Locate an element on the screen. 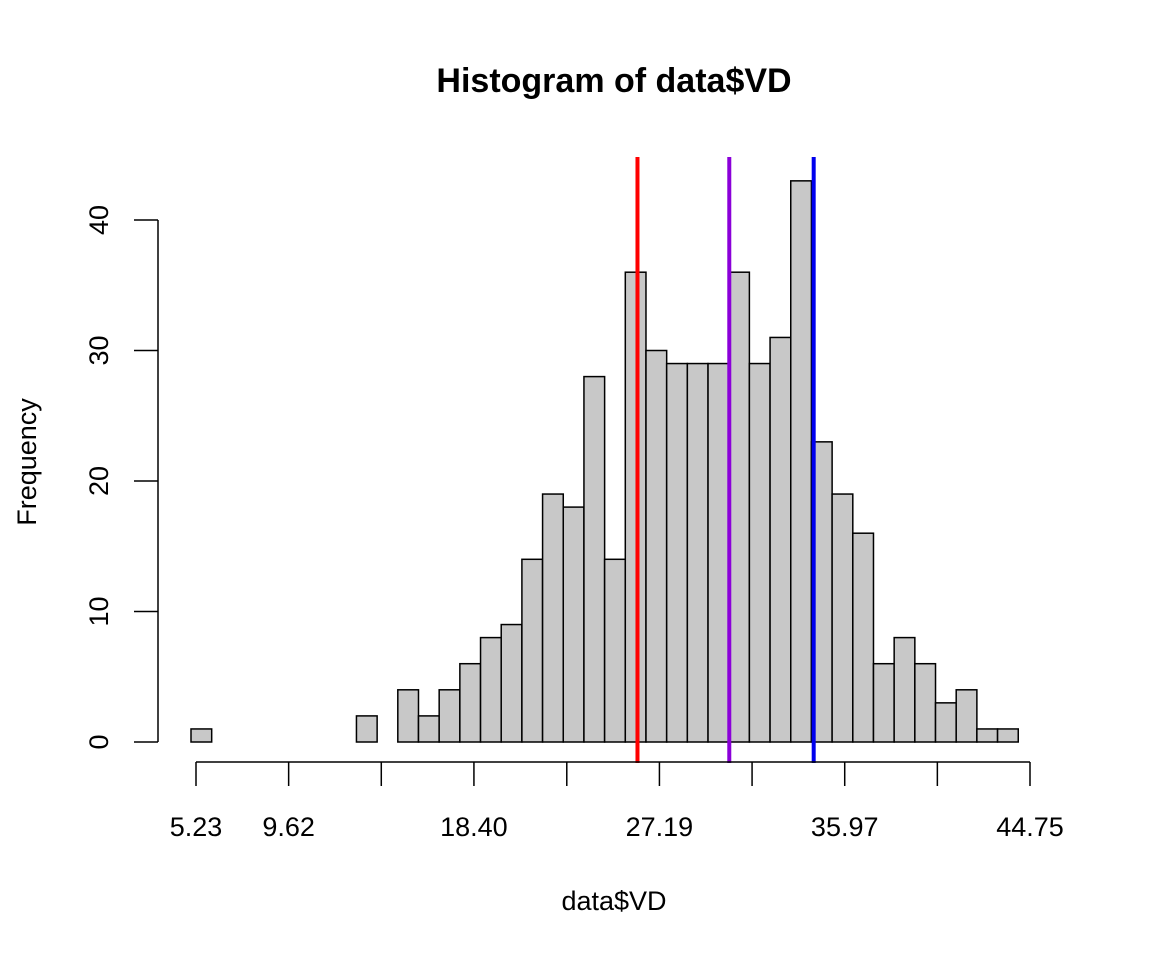  y-tick-label: 20 is located at coordinates (99, 481).